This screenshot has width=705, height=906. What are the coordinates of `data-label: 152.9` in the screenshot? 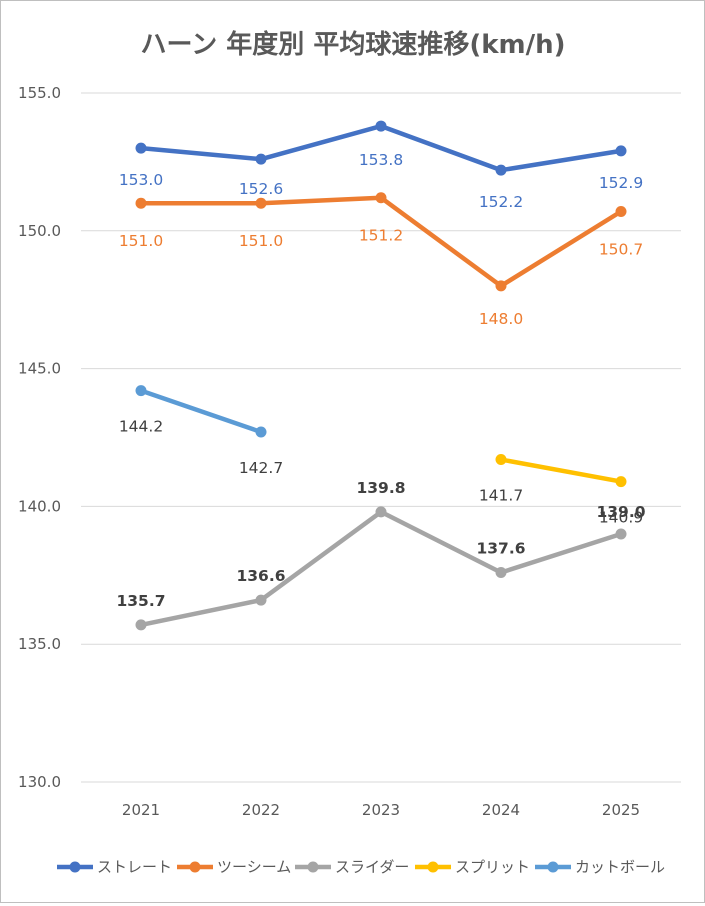 It's located at (621, 183).